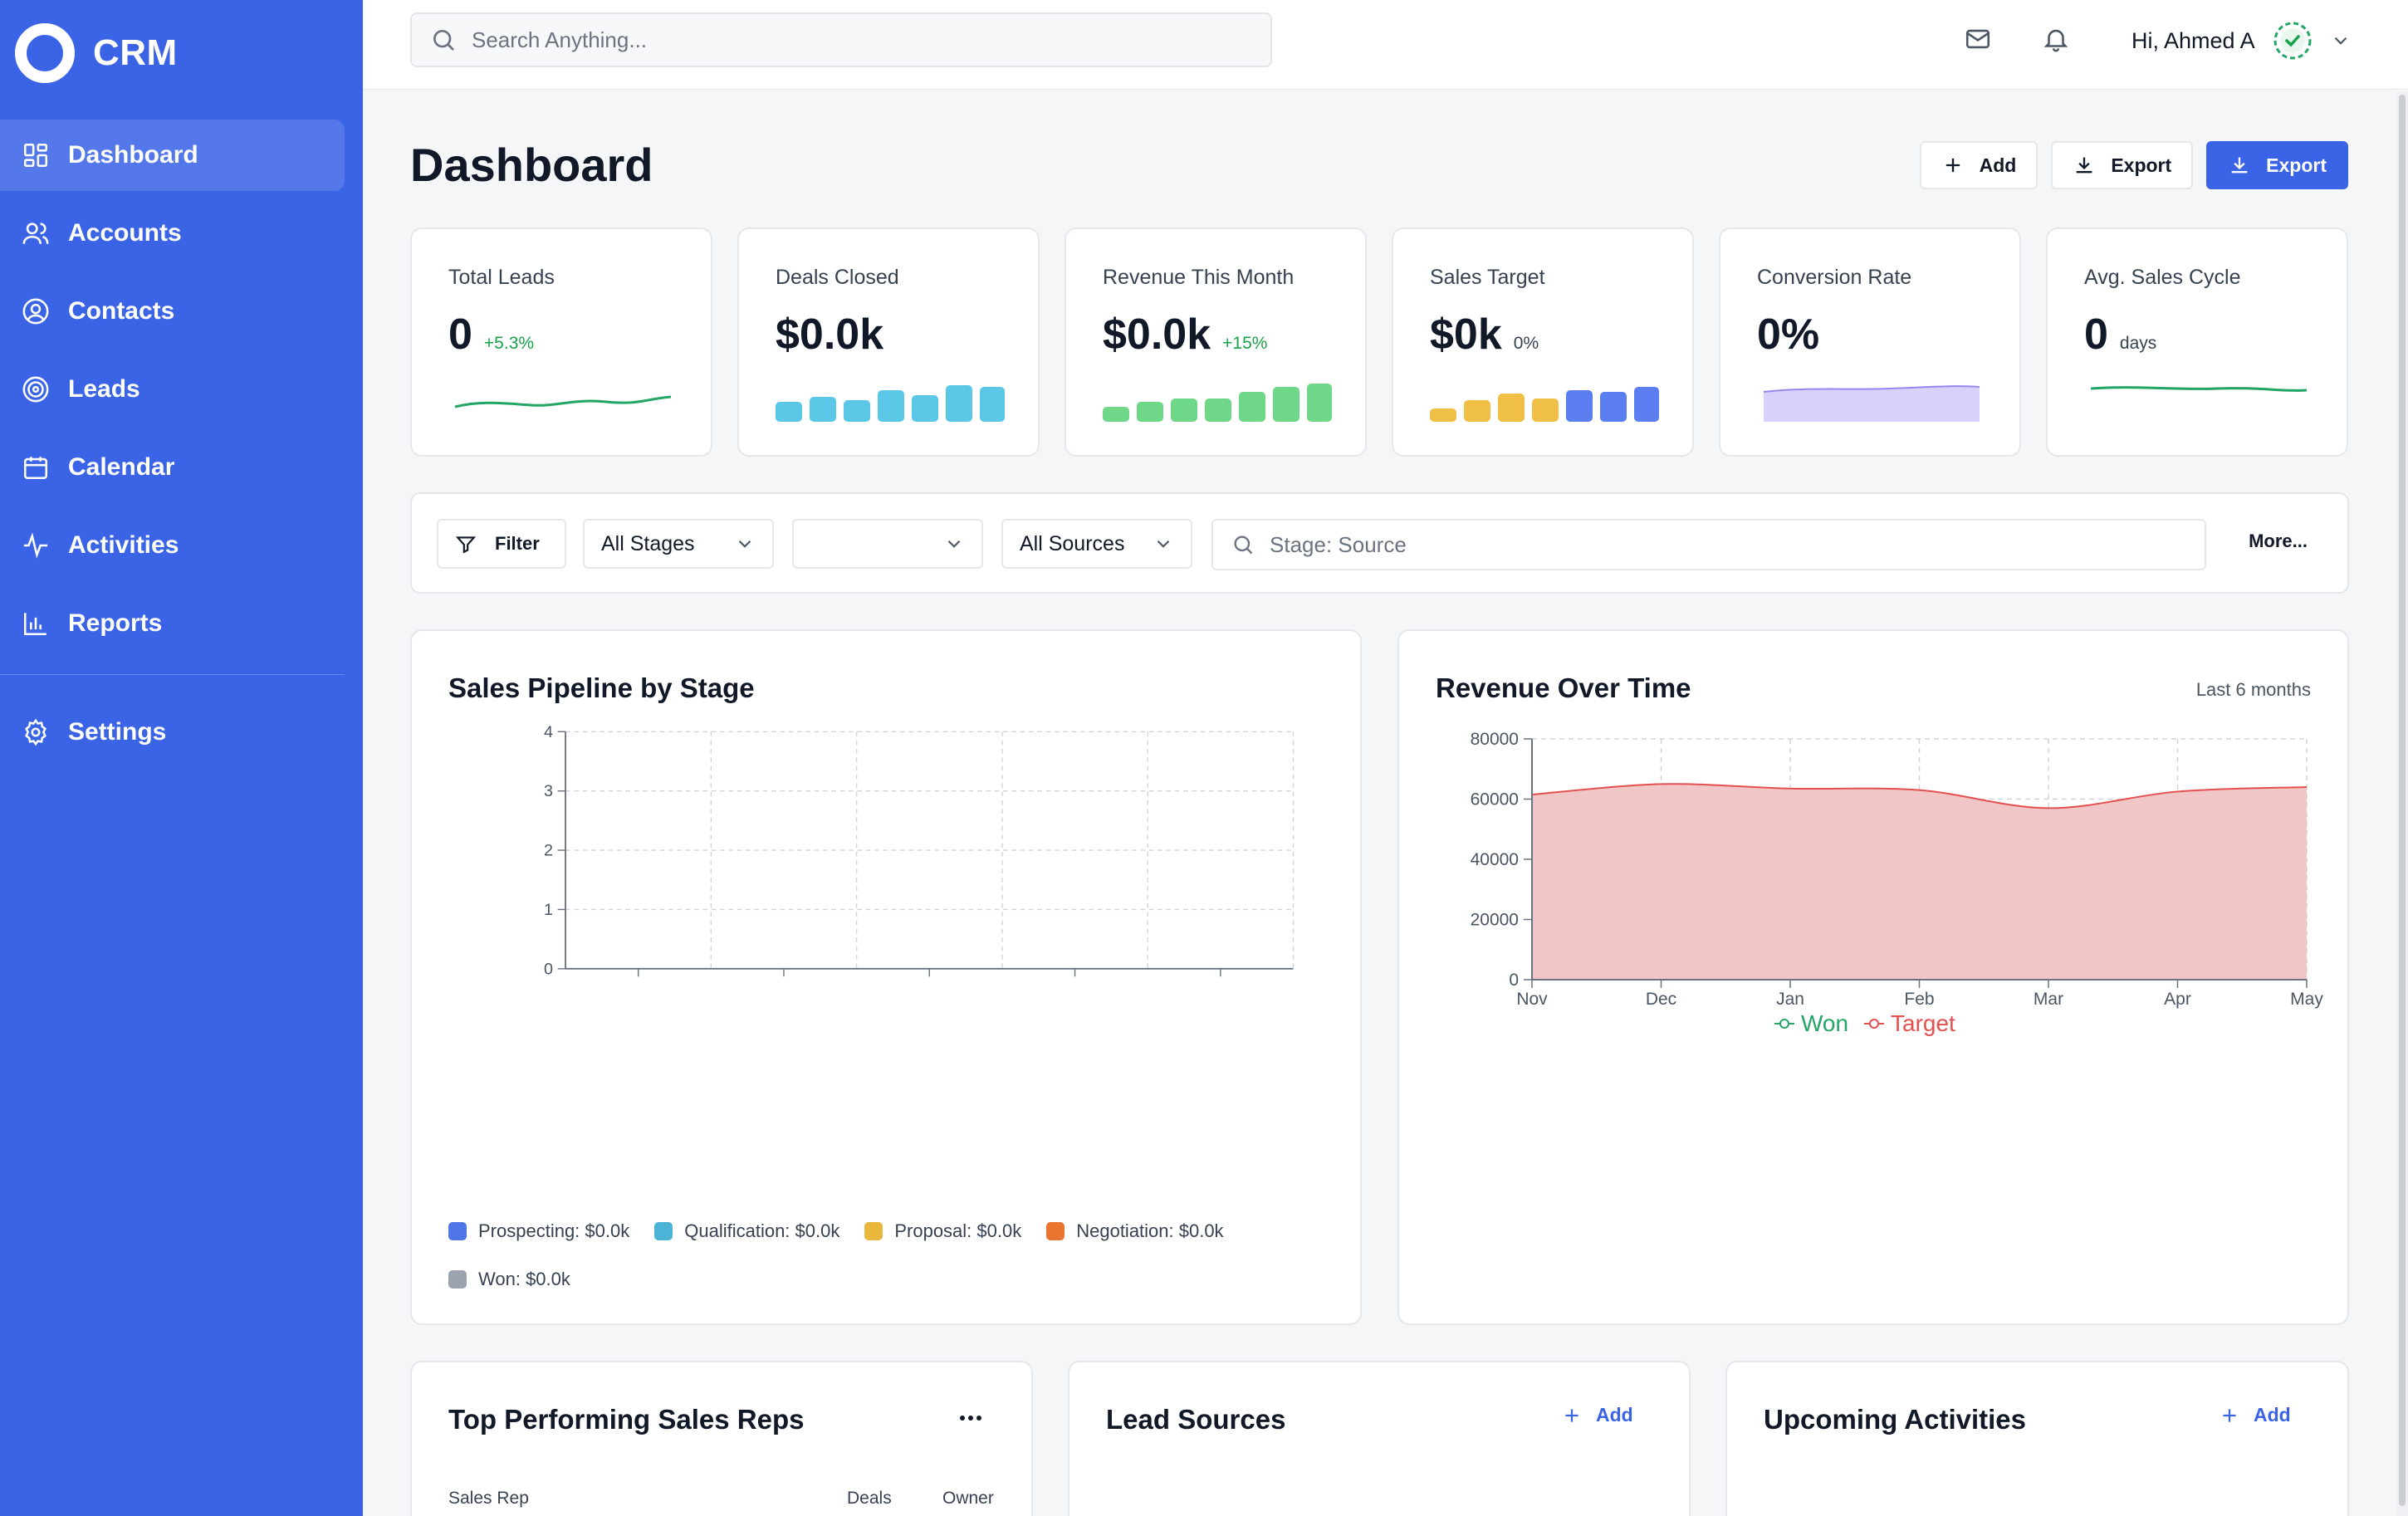 The image size is (2408, 1516). I want to click on export-button: Export, so click(2122, 165).